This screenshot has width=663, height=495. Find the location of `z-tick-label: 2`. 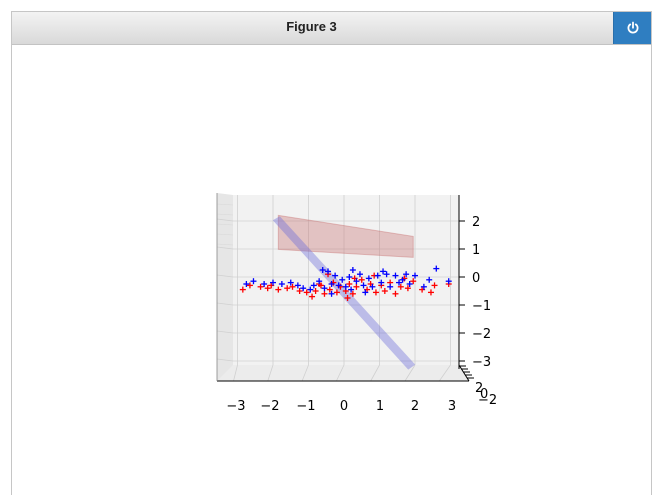

z-tick-label: 2 is located at coordinates (476, 222).